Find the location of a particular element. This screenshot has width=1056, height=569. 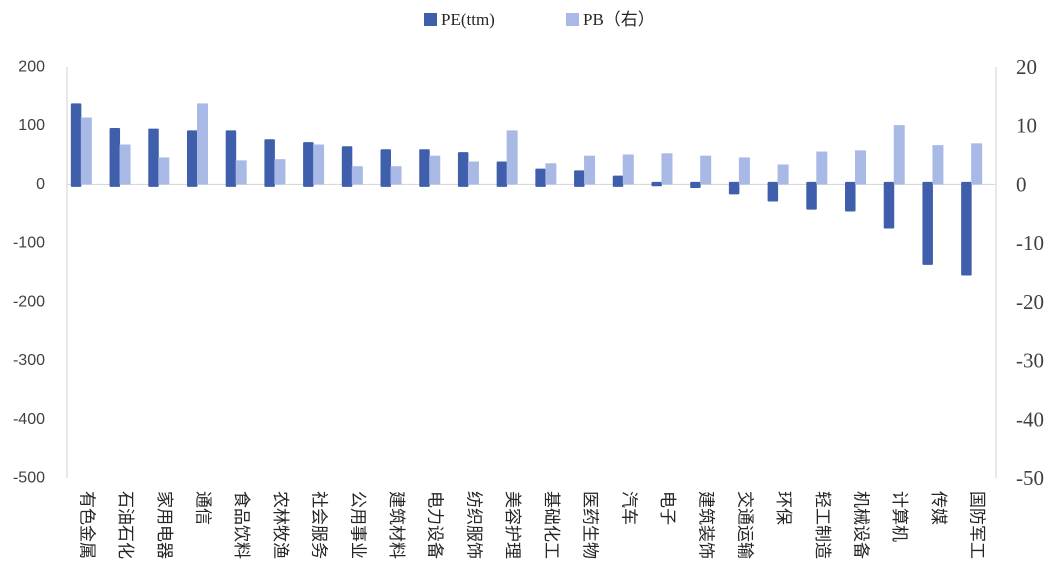

category-label: 建筑装饰 is located at coordinates (706, 525).